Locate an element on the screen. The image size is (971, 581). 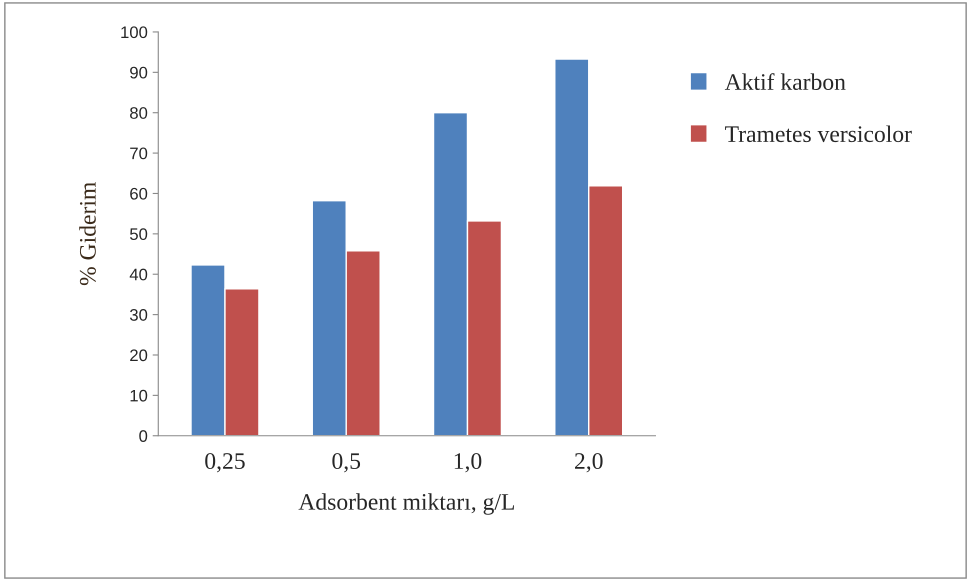
y-tick-label: 100 is located at coordinates (134, 32).